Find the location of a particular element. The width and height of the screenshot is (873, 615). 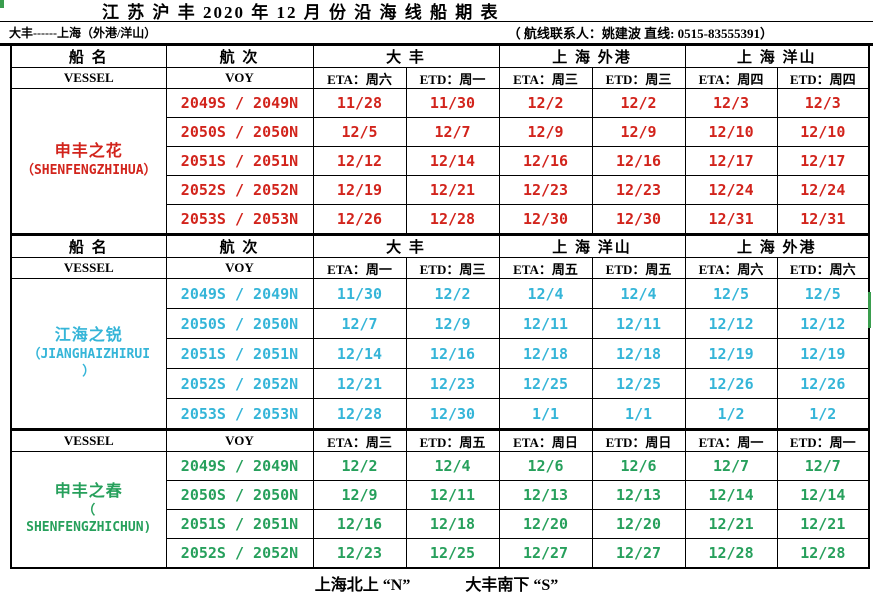

title-row: 江 苏 沪 丰 2020 年 12 月 份 沿 海 线 船 期 表 is located at coordinates (436, 11).